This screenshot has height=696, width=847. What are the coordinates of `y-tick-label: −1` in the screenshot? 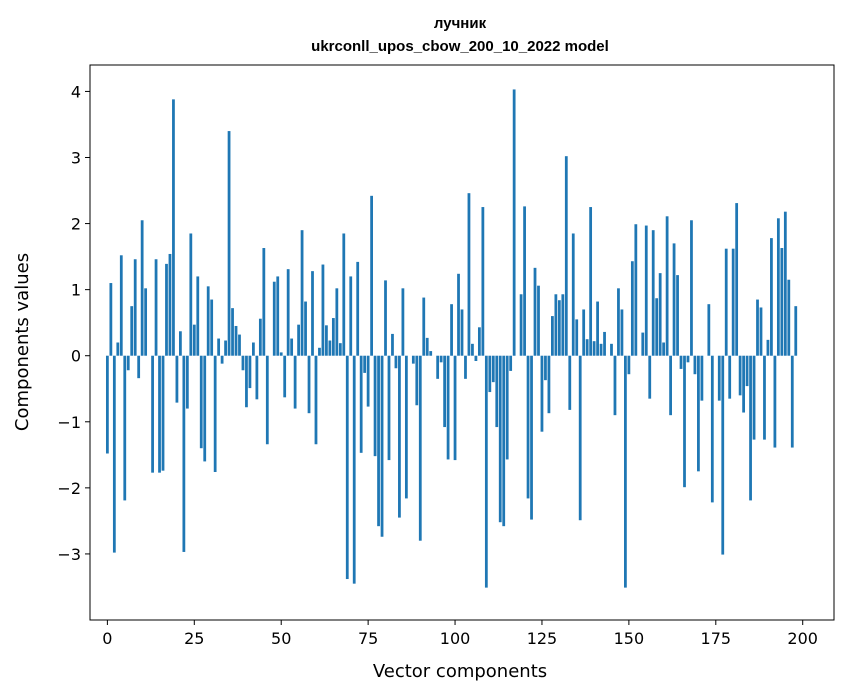 It's located at (69, 422).